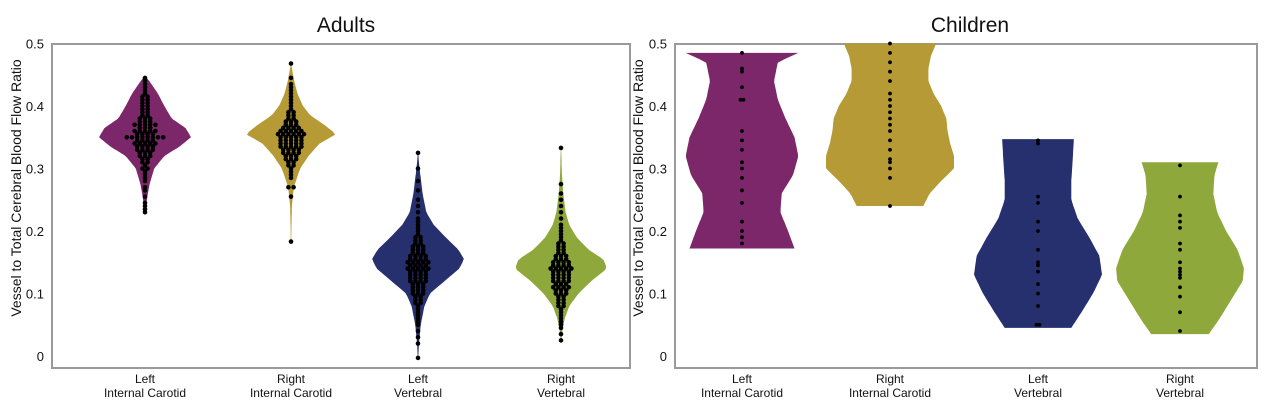 This screenshot has width=1267, height=409. I want to click on adults-y-tick-label: 0.5, so click(35, 44).